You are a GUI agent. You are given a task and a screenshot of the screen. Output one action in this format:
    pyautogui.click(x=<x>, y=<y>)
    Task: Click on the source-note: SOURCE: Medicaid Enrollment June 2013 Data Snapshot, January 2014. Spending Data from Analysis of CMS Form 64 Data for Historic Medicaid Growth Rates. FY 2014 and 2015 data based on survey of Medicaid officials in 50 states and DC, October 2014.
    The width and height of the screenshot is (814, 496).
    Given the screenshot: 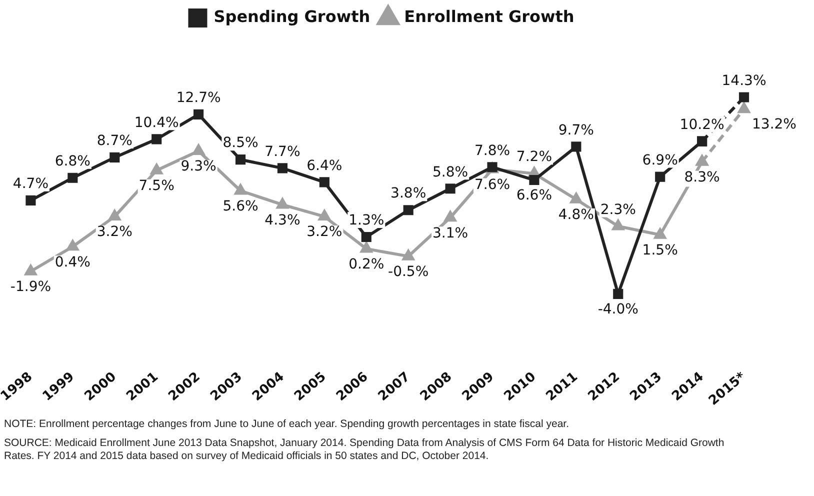 What is the action you would take?
    pyautogui.click(x=365, y=450)
    